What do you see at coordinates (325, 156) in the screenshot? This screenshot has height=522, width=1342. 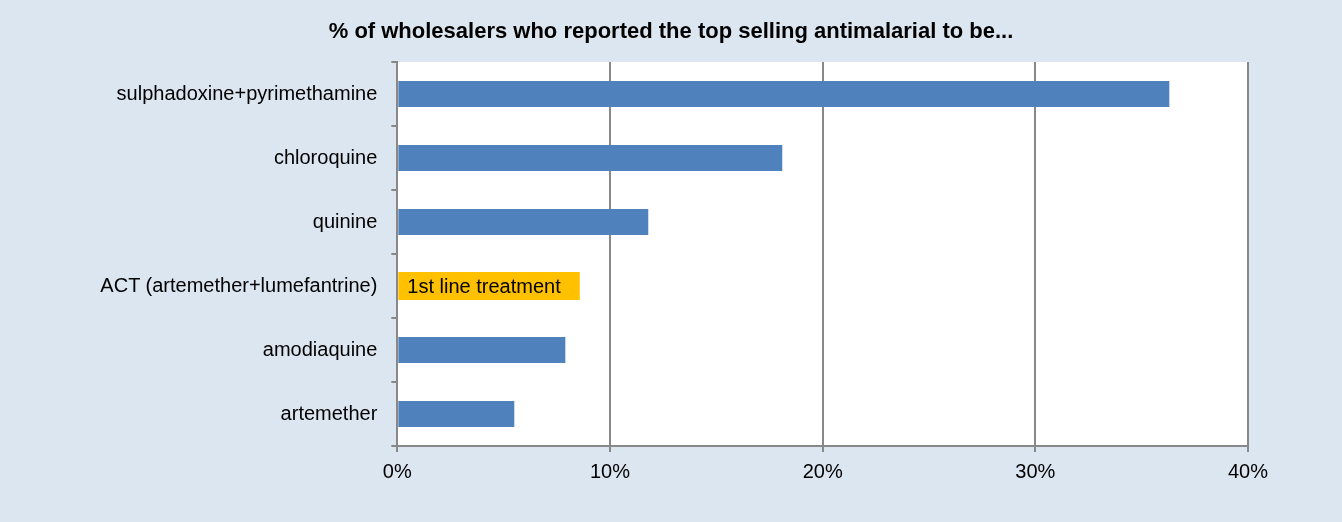 I see `y-tick-label: chloroquine` at bounding box center [325, 156].